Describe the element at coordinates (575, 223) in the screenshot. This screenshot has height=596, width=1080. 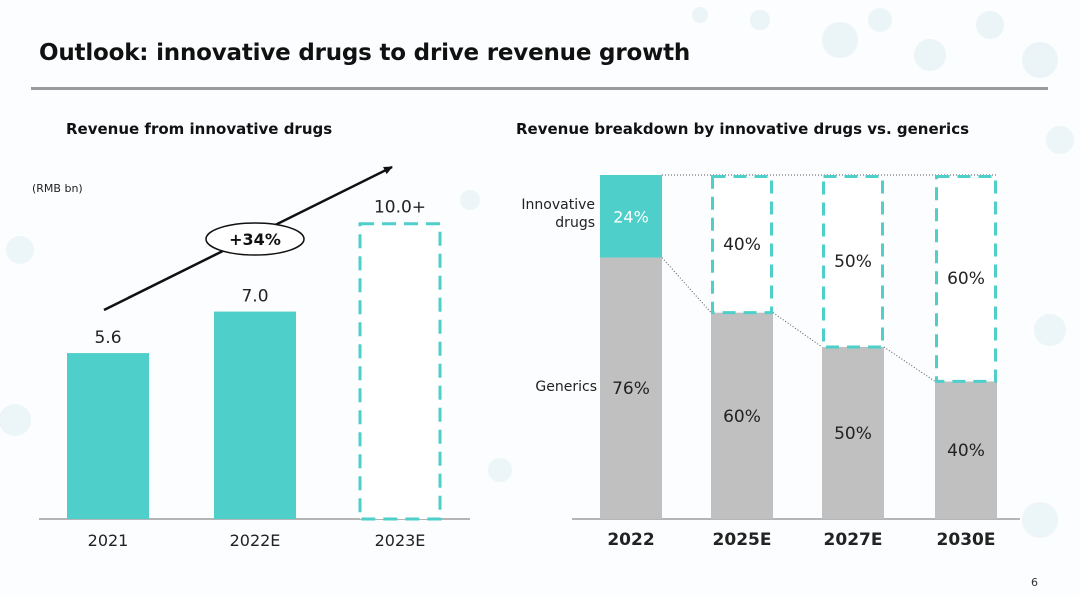
I see `innovative-series-label-line2: drugs` at that location.